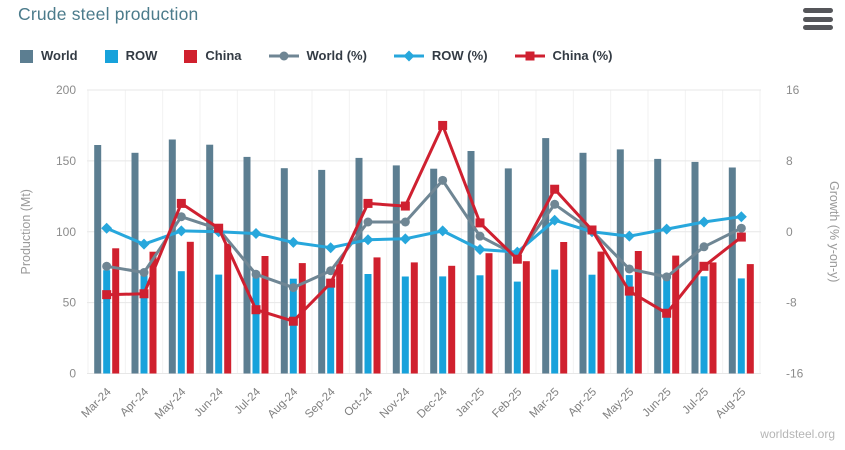 The width and height of the screenshot is (845, 450). I want to click on legend-item-row: ROW, so click(130, 55).